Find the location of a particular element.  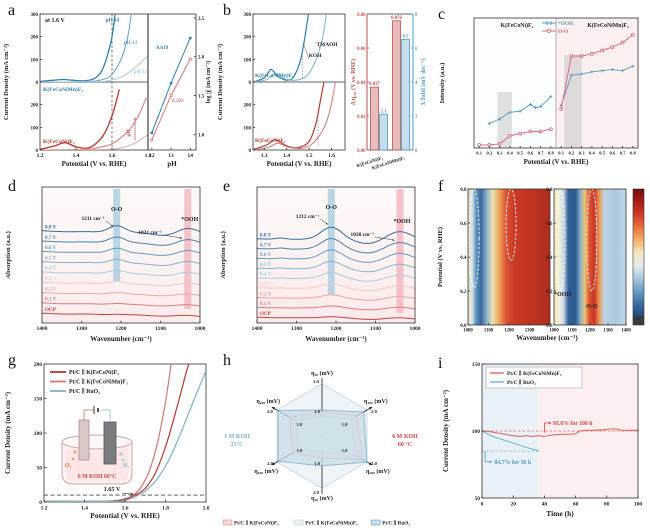

y-tick-label: 0.0 is located at coordinates (549, 326).